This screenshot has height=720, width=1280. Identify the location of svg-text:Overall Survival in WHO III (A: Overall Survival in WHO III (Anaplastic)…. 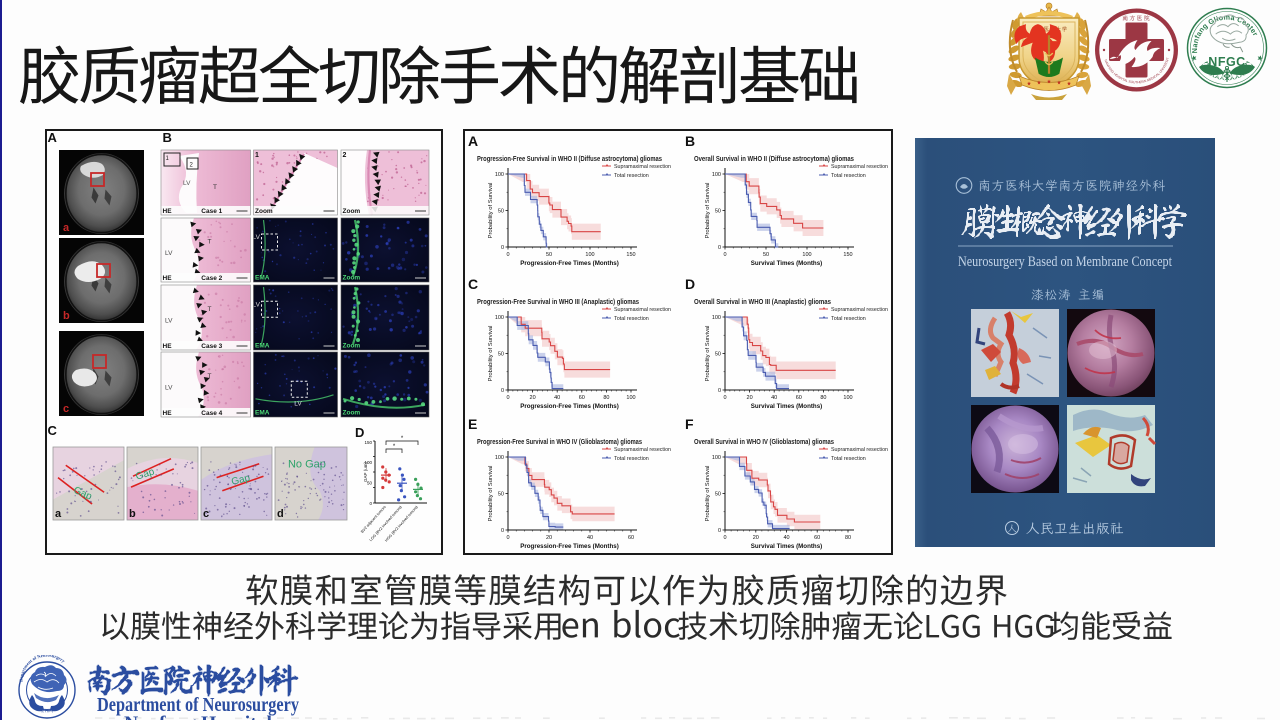
(762, 301).